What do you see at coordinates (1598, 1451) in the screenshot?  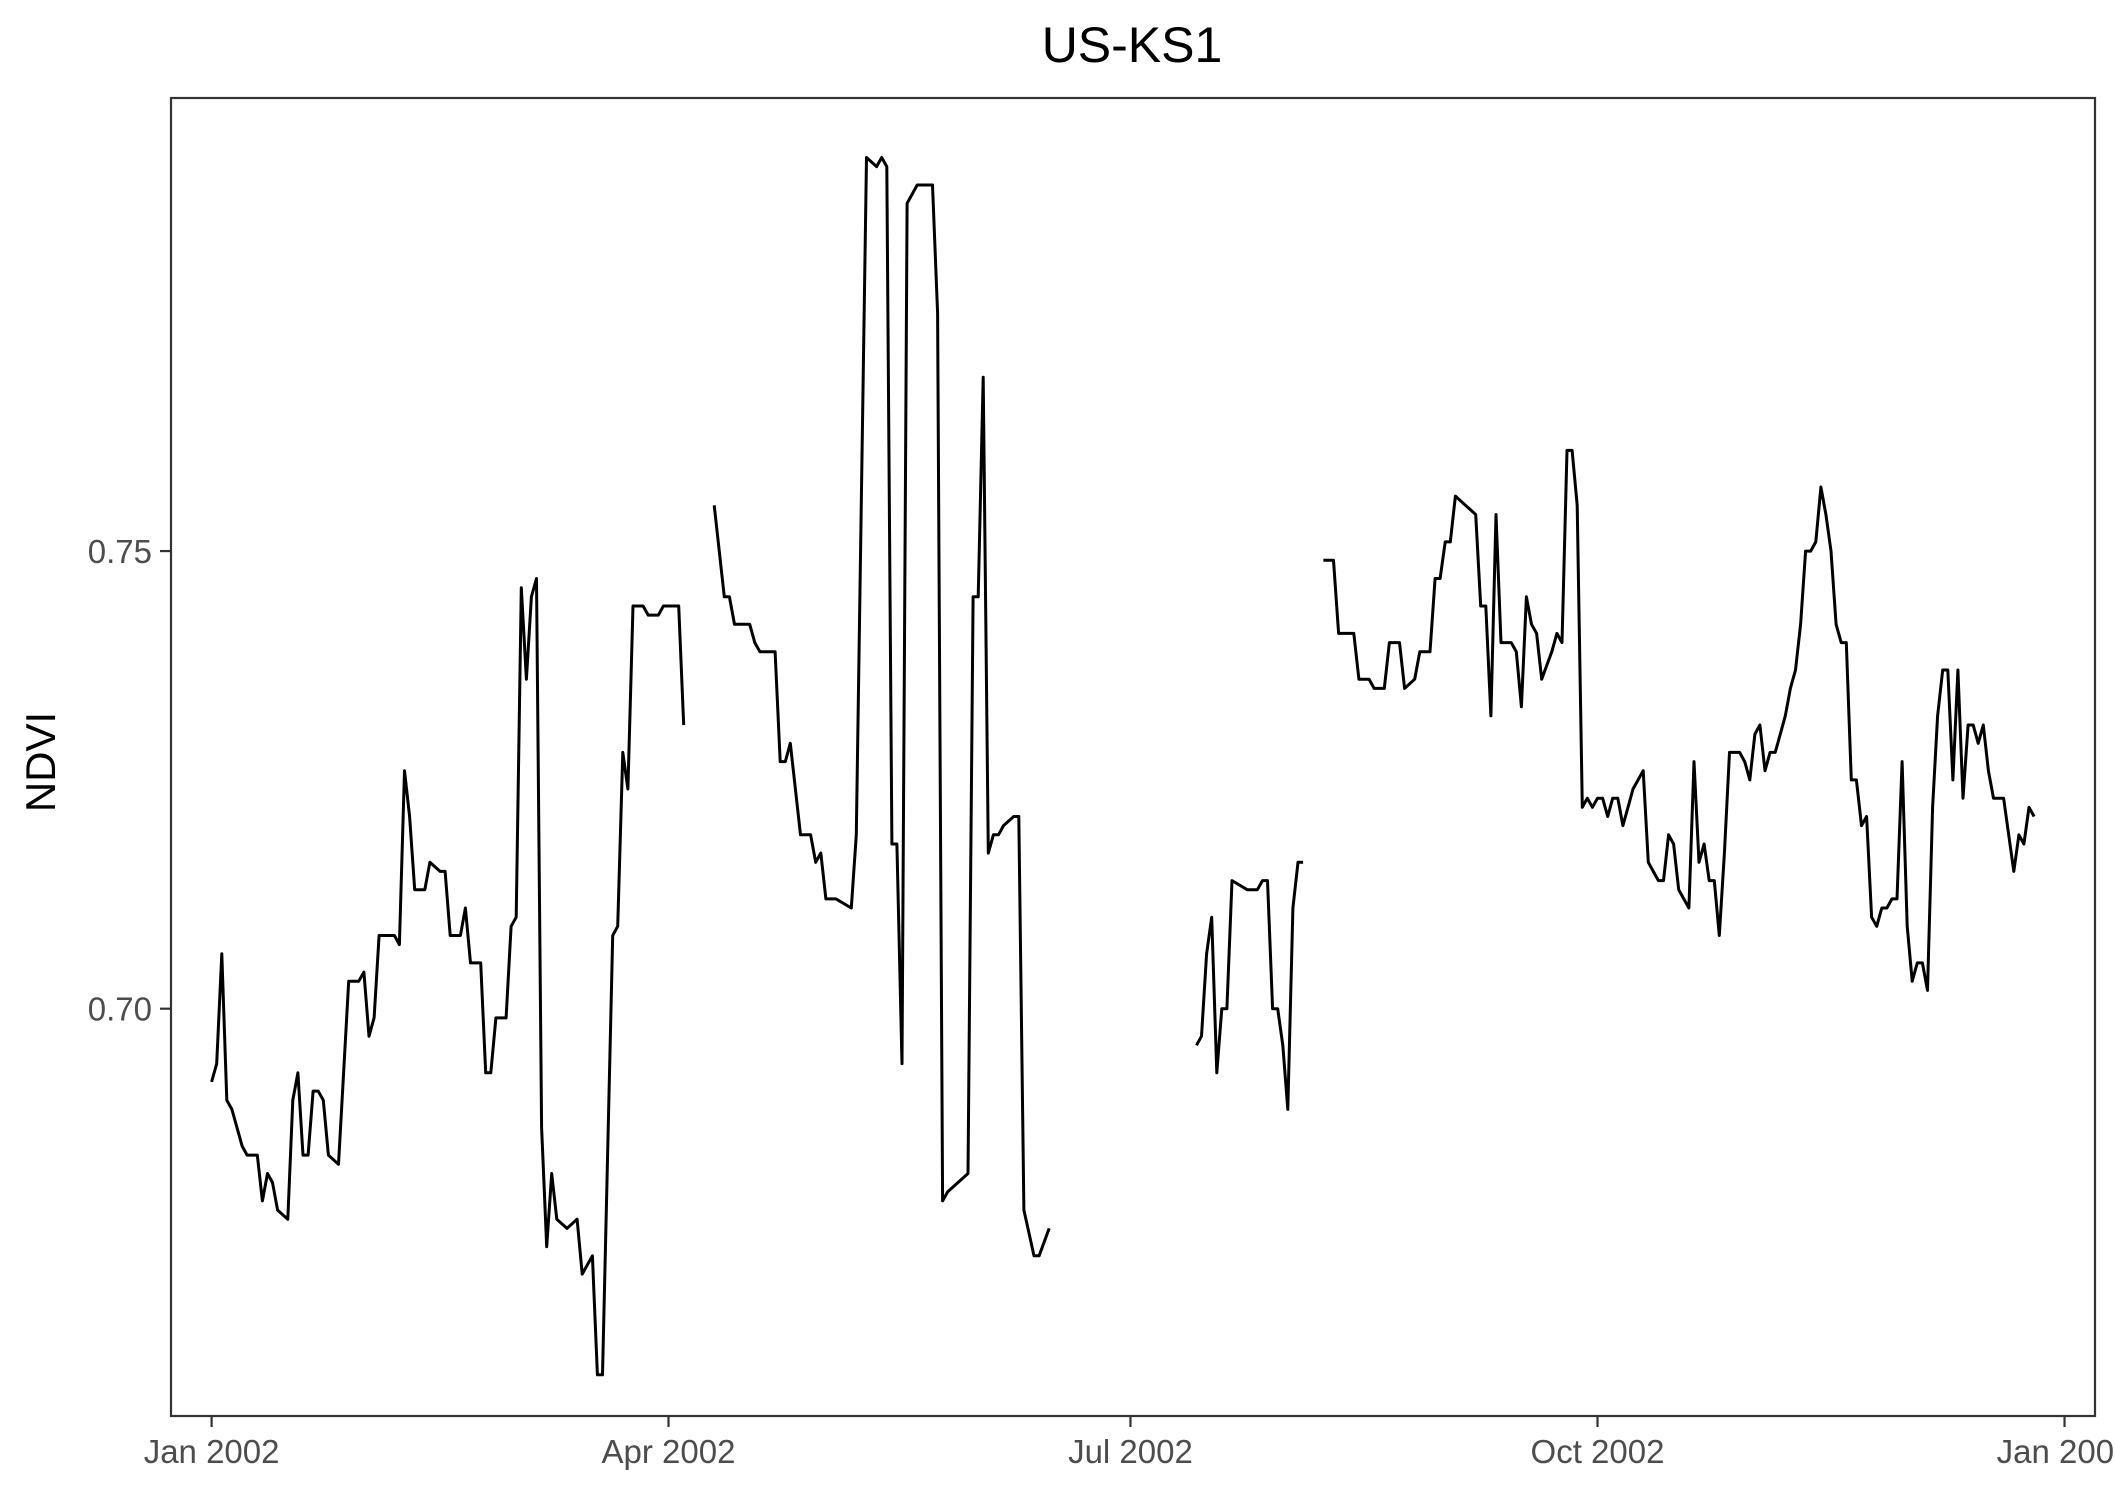 I see `x-tick-label: Oct 2002` at bounding box center [1598, 1451].